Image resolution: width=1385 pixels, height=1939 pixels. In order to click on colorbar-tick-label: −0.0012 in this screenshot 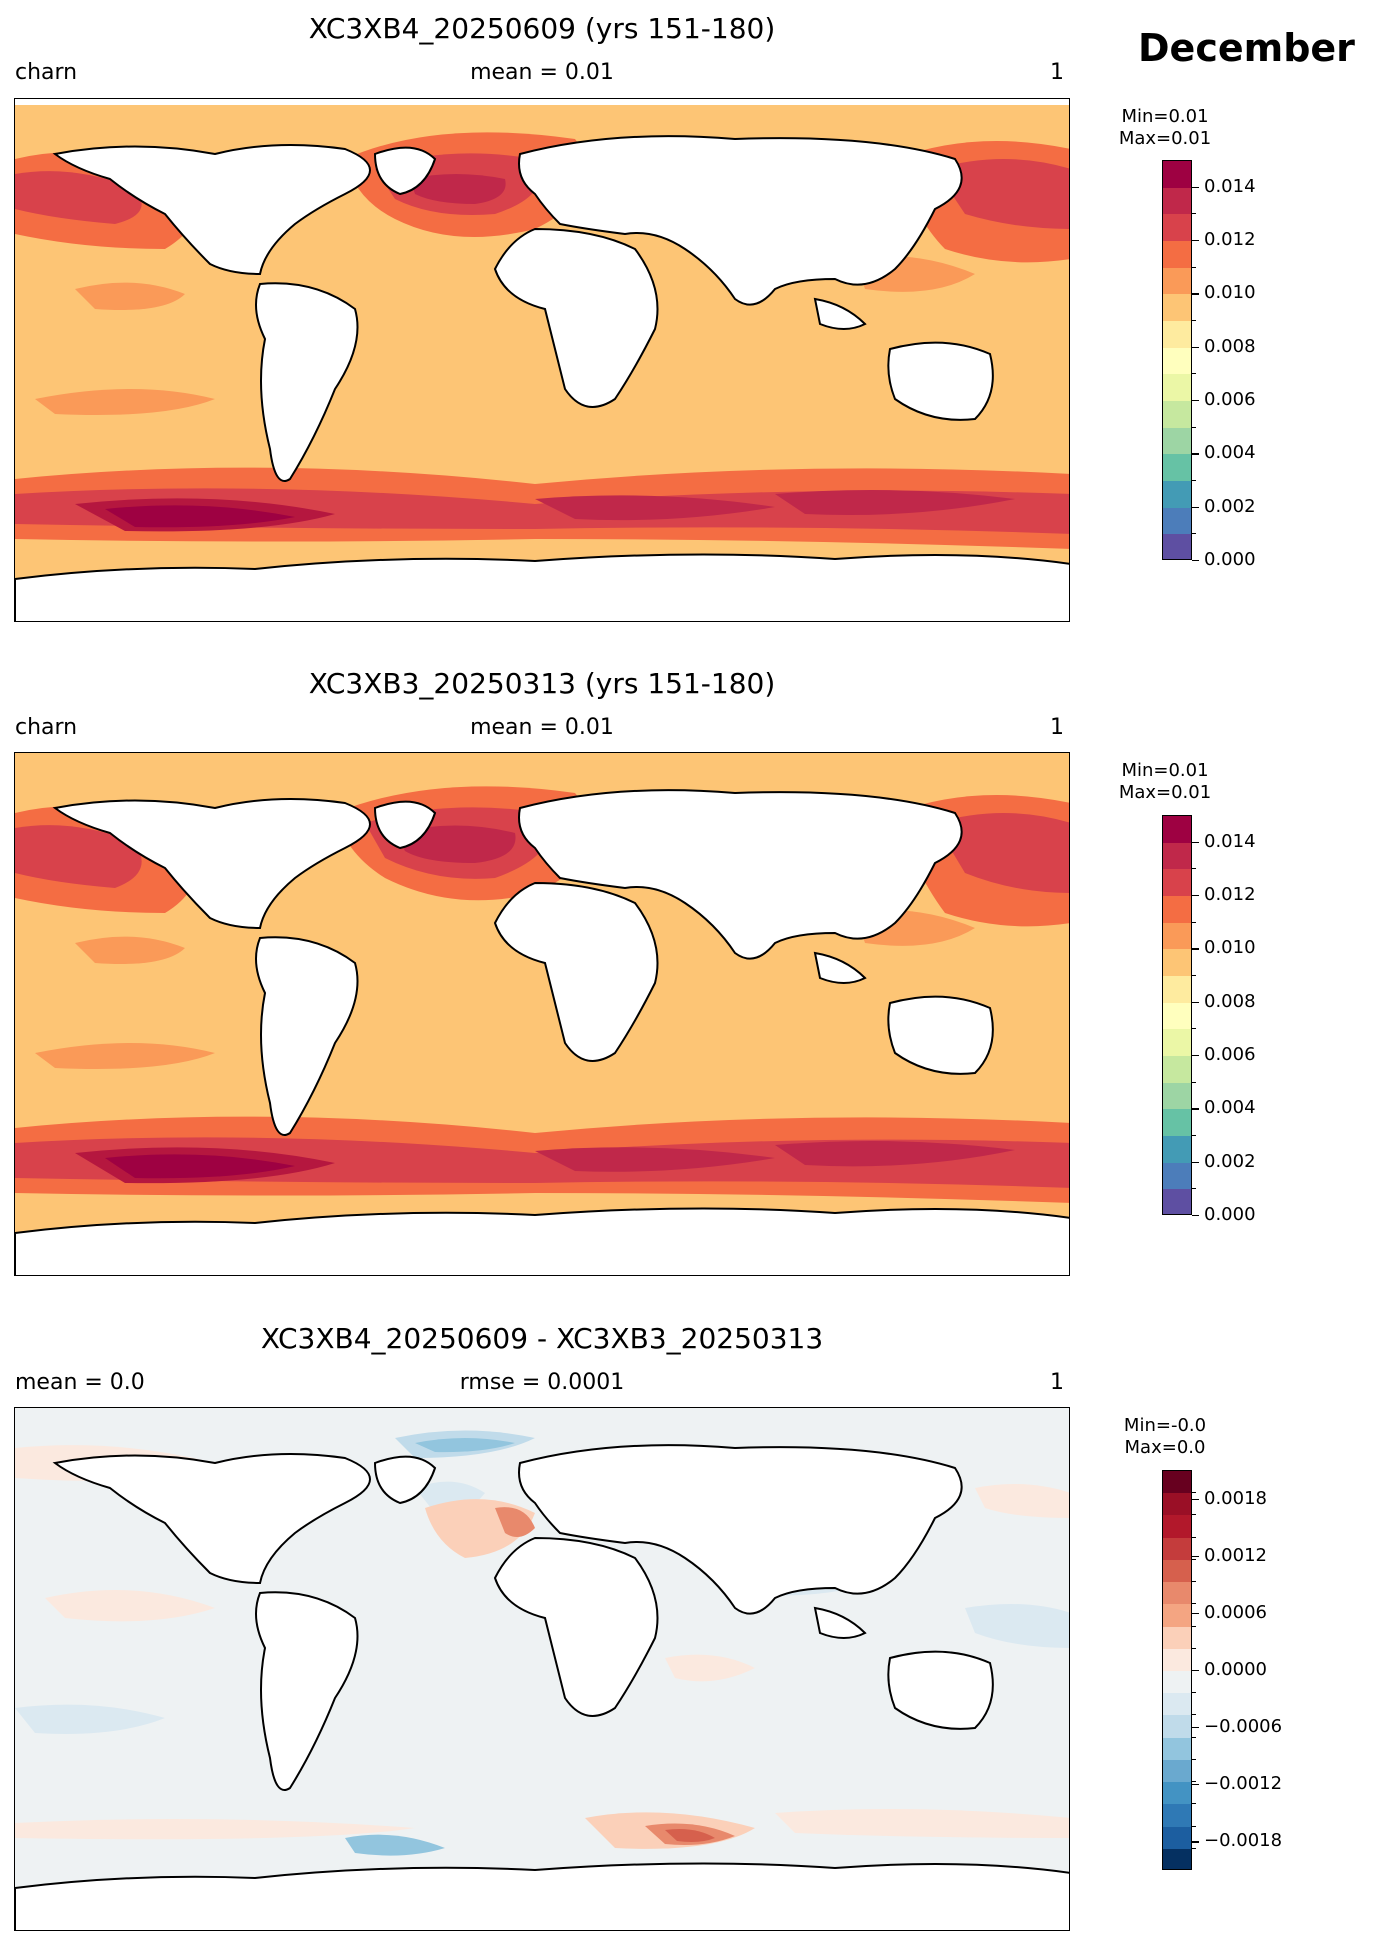, I will do `click(1243, 1784)`.